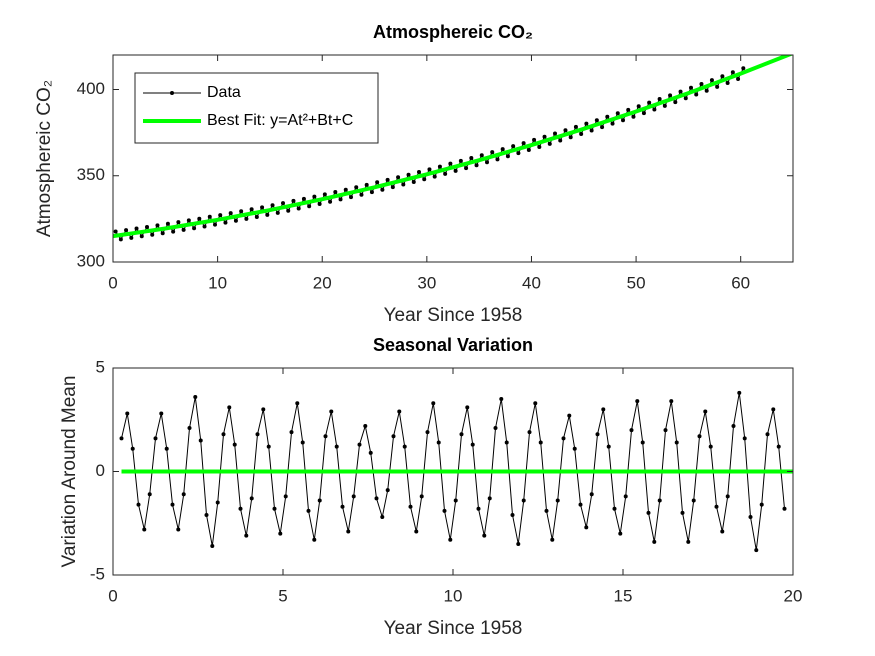 Image resolution: width=875 pixels, height=656 pixels. I want to click on x-tick-label: 15, so click(623, 595).